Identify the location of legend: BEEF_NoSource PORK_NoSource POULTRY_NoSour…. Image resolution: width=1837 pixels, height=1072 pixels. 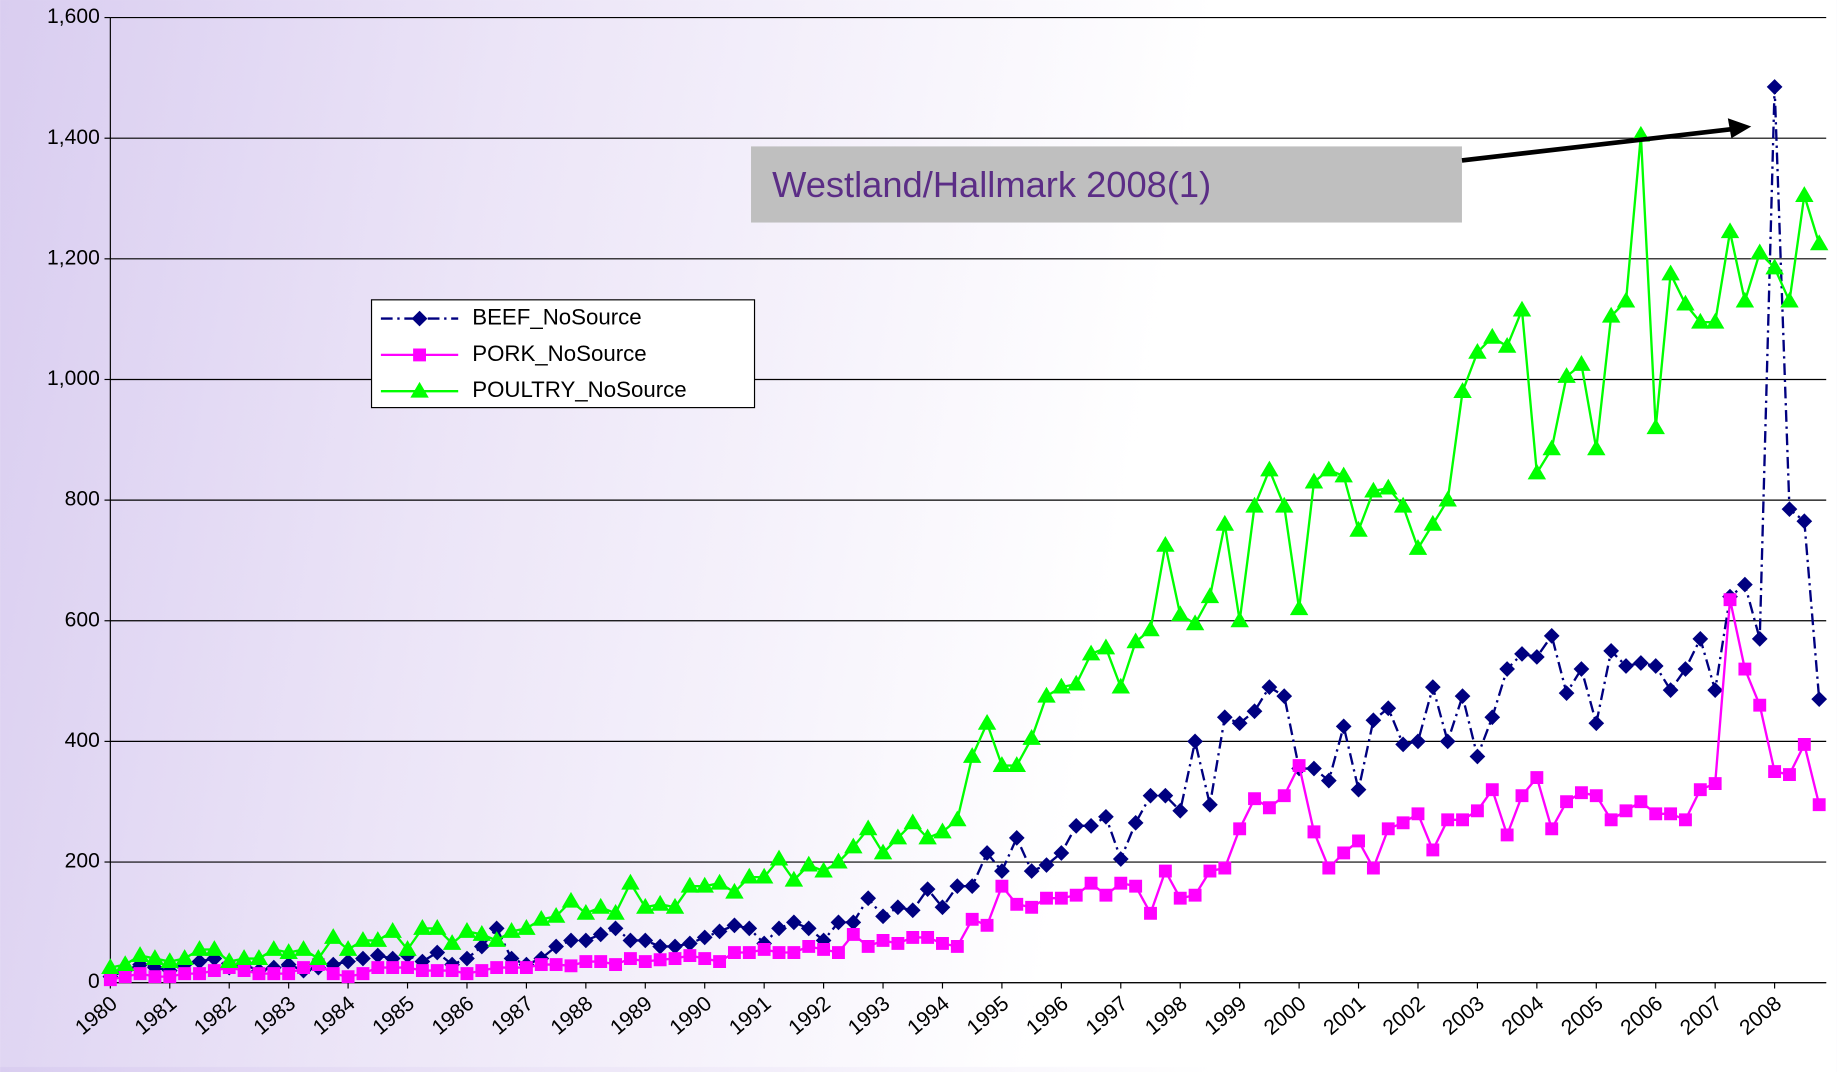
(563, 354).